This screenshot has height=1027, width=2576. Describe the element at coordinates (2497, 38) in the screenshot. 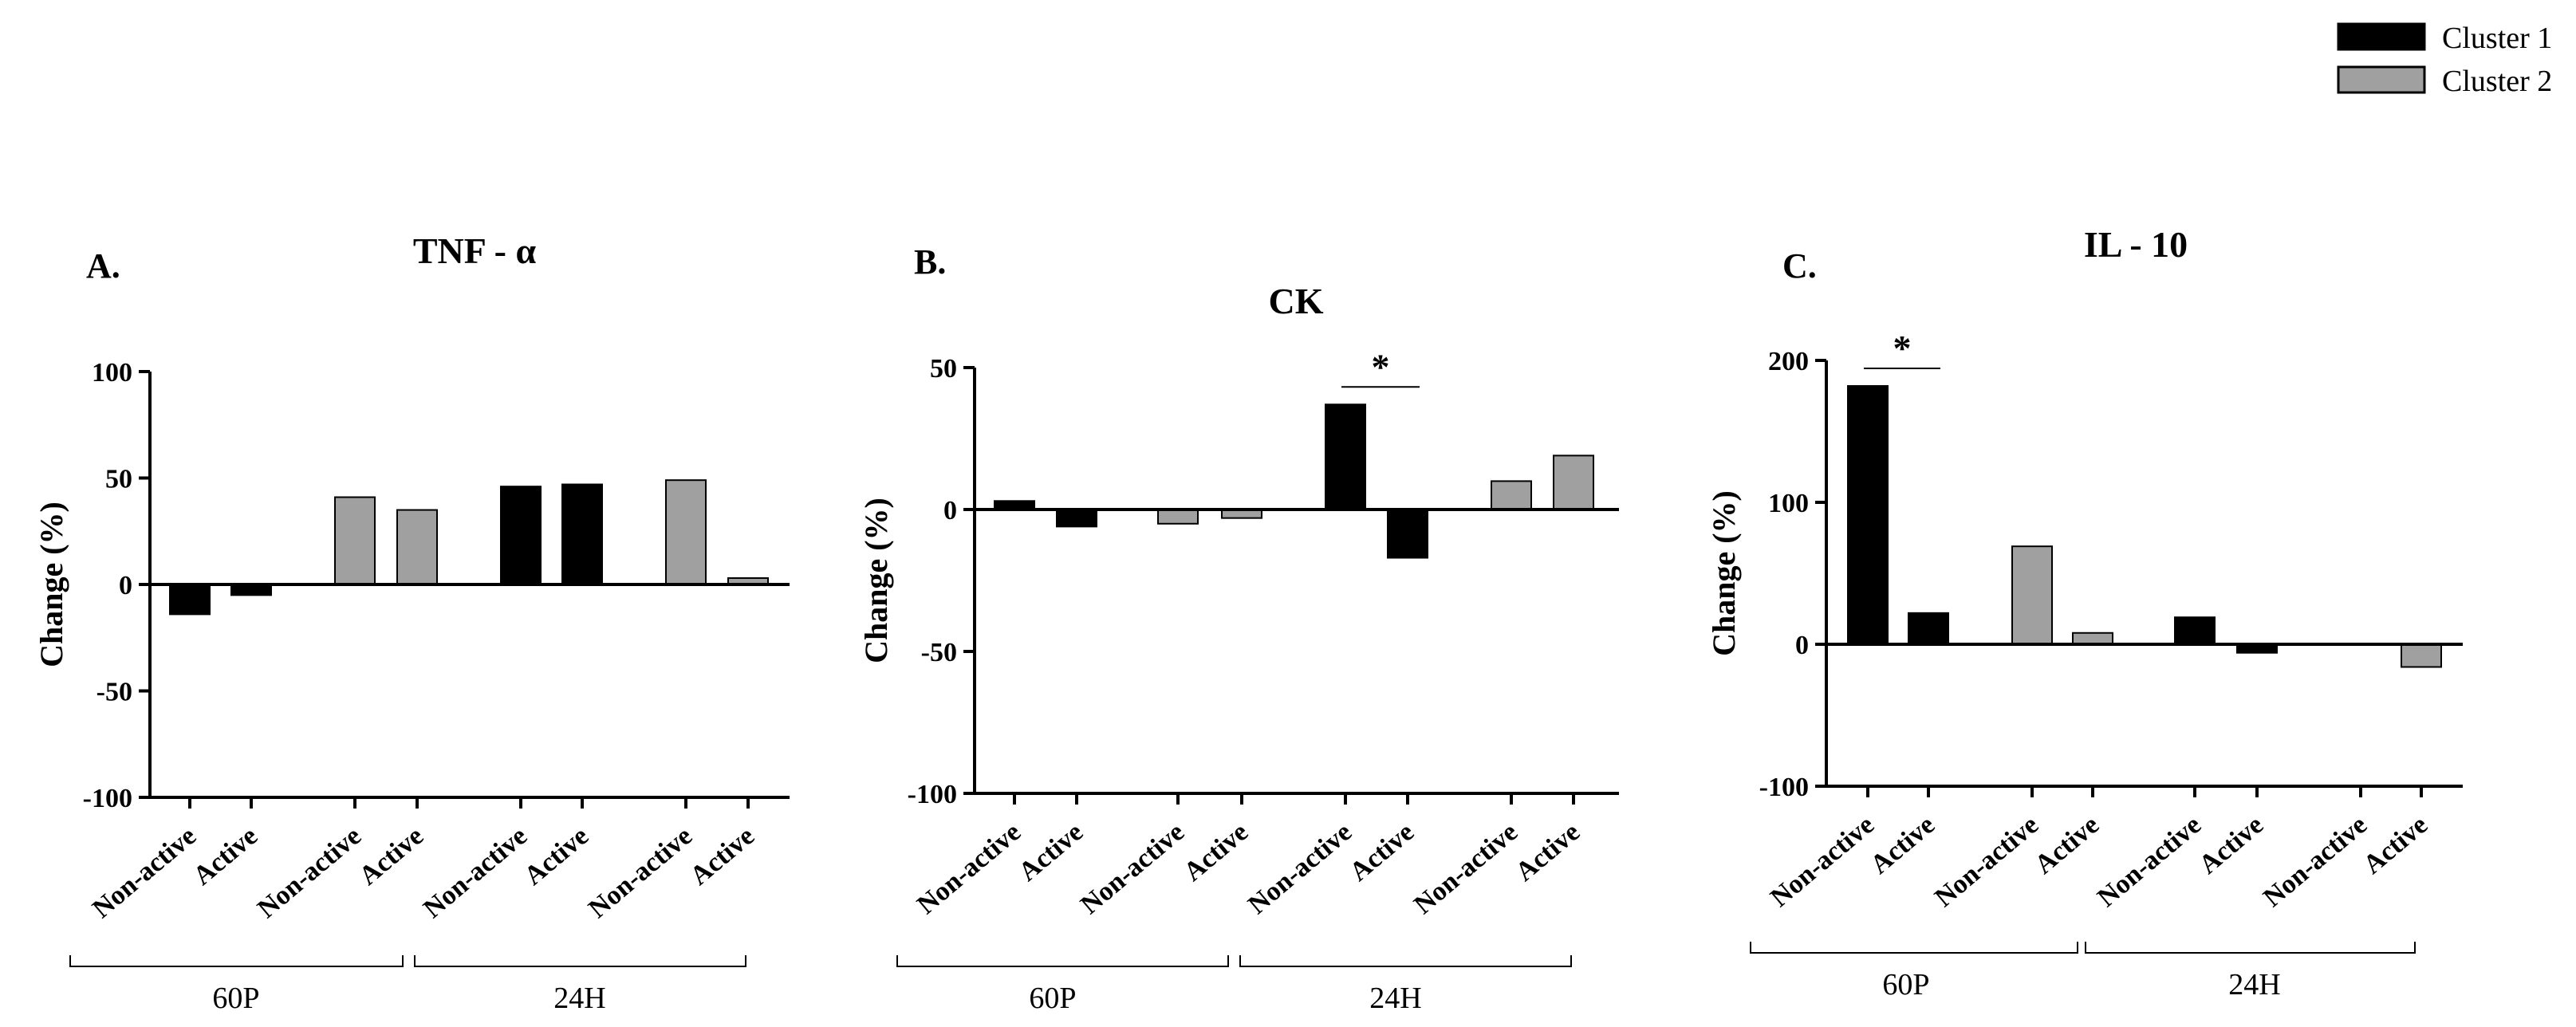

I see `legend-label-1: Cluster 1` at that location.